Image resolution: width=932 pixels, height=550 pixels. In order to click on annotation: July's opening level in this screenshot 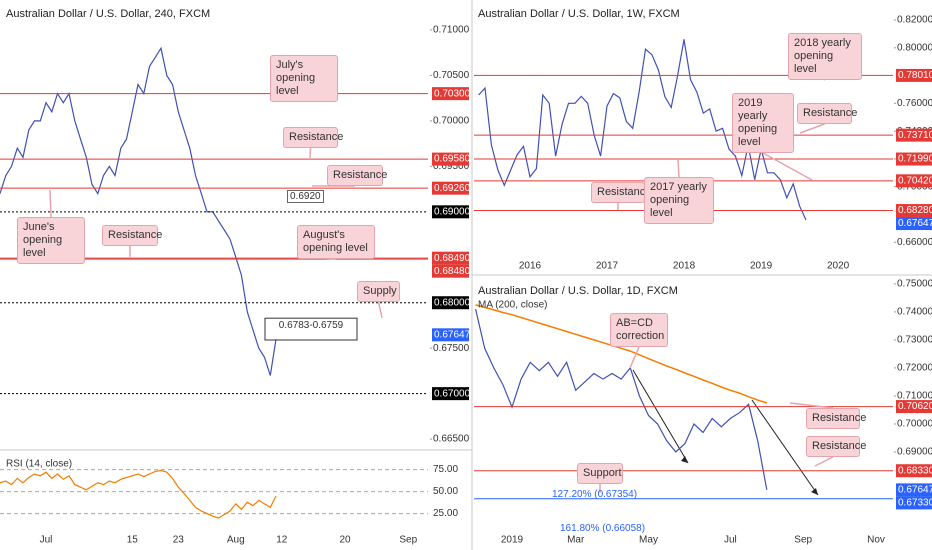, I will do `click(304, 78)`.